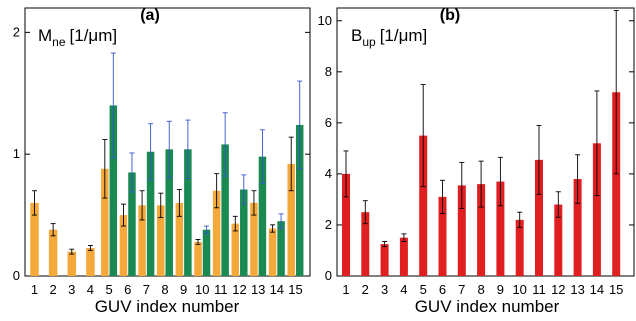 This screenshot has height=321, width=636. What do you see at coordinates (71, 289) in the screenshot?
I see `panel-a-xtick-label: 3` at bounding box center [71, 289].